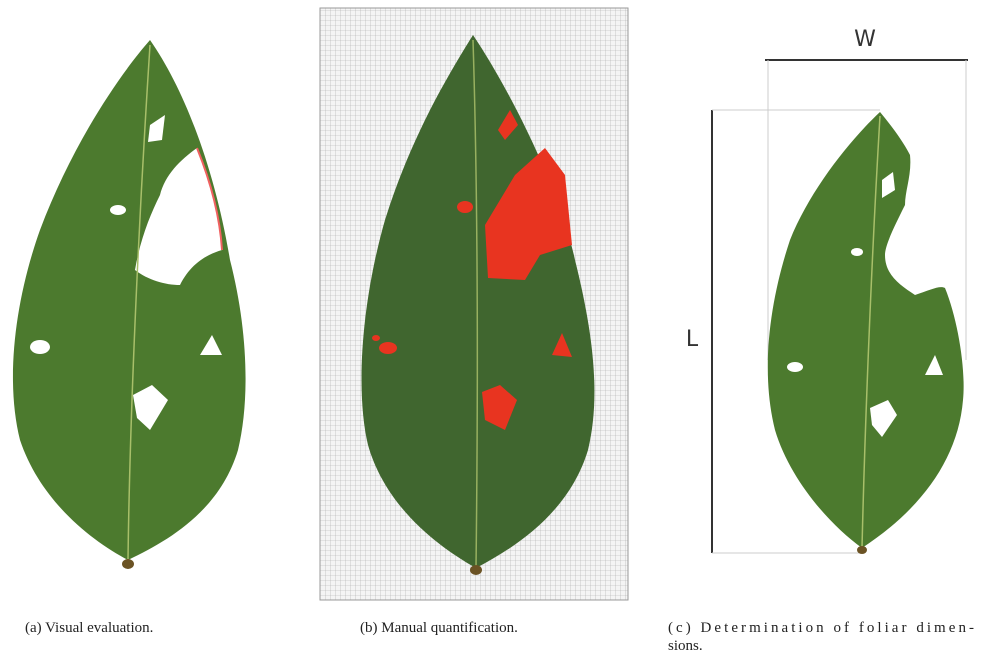 The height and width of the screenshot is (656, 994). Describe the element at coordinates (439, 628) in the screenshot. I see `caption: (b) Manual quantification.` at that location.